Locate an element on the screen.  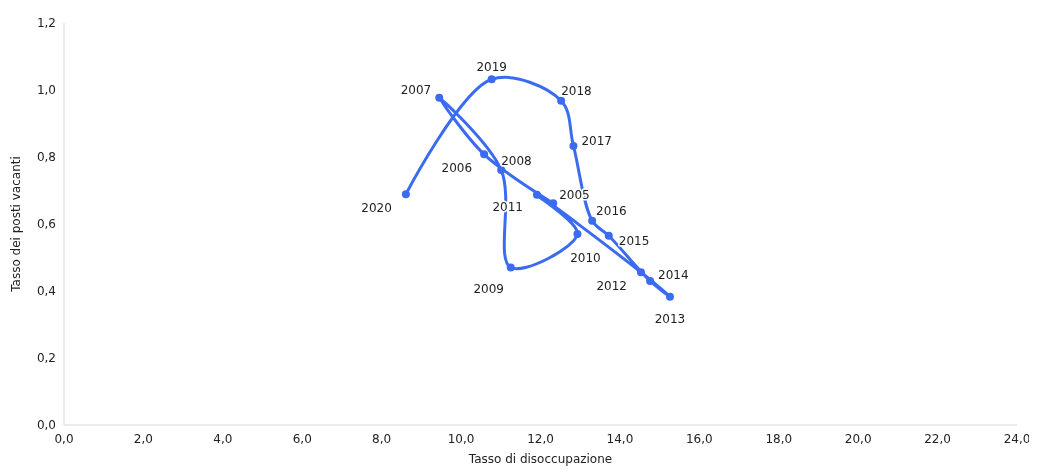
annotation: 2010 is located at coordinates (585, 258).